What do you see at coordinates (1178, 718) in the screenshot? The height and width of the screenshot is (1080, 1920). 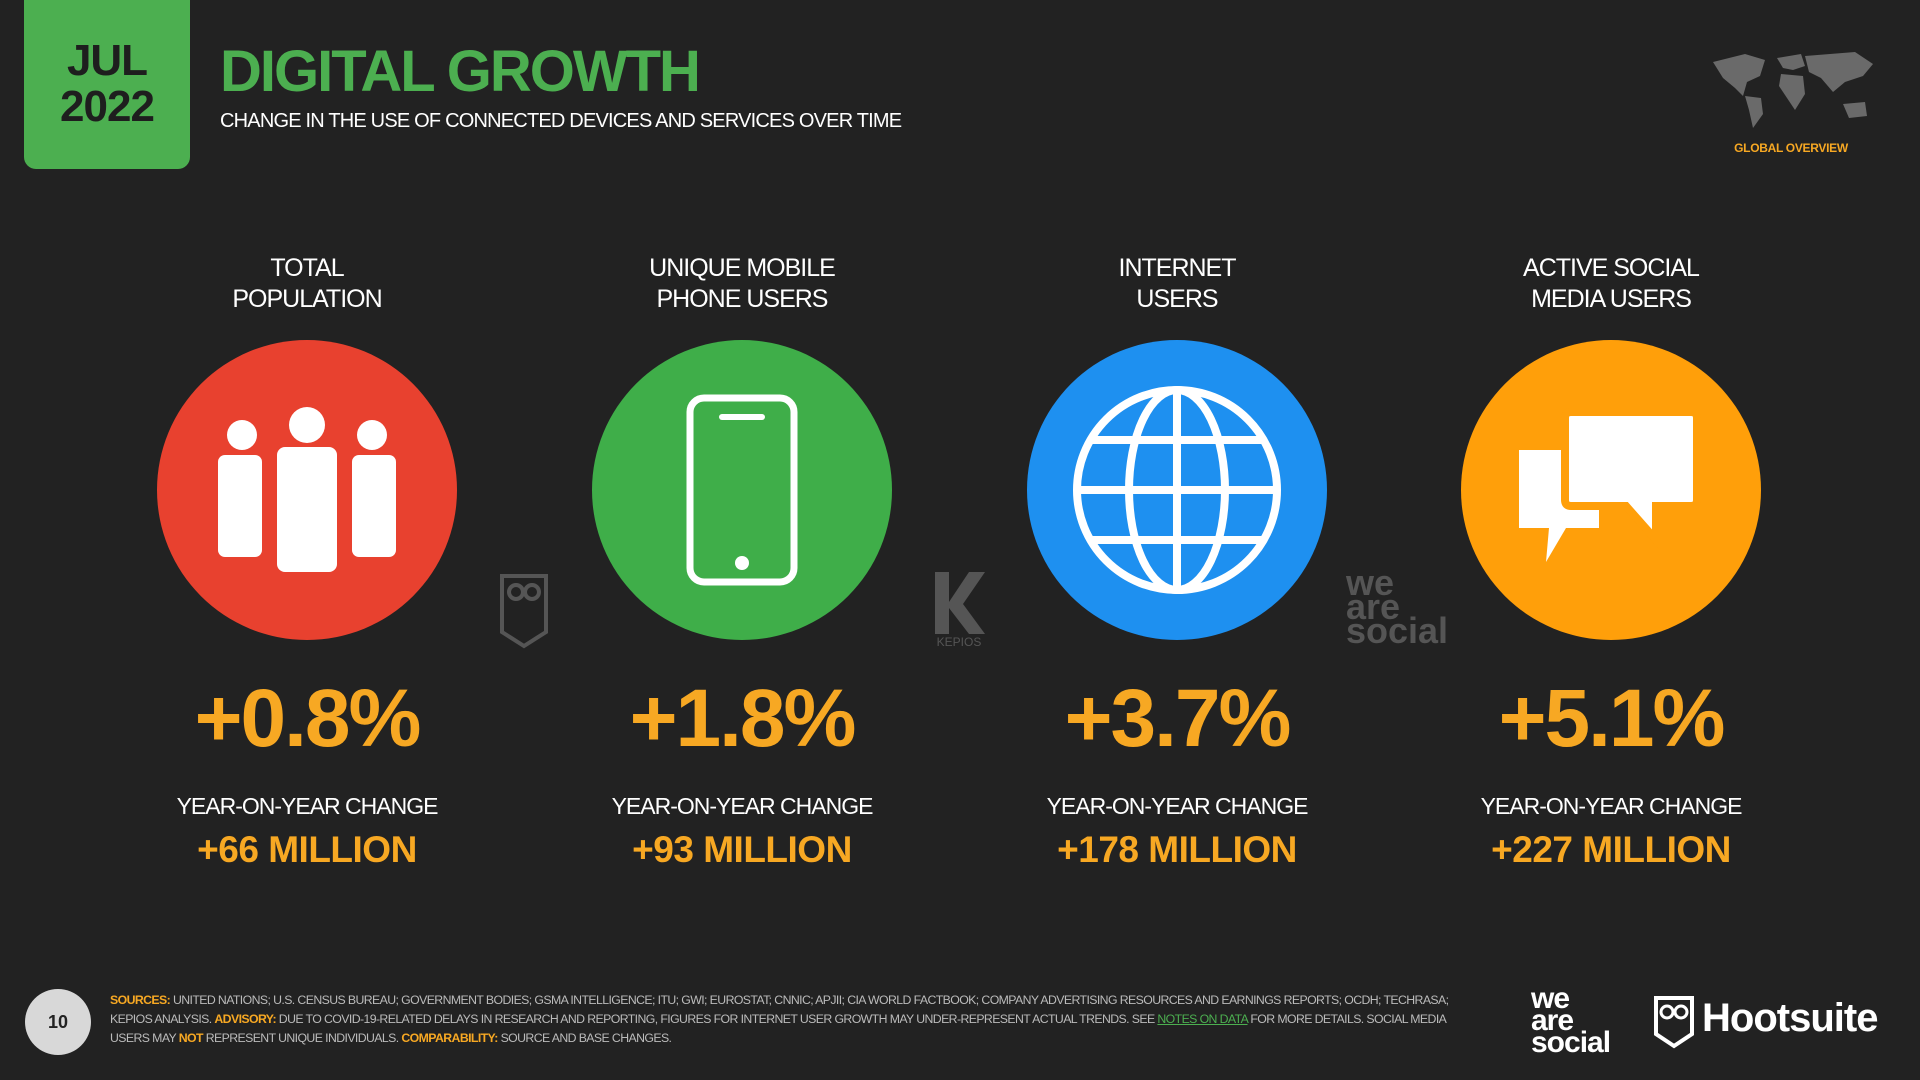 I see `change-percent: +3.7%` at bounding box center [1178, 718].